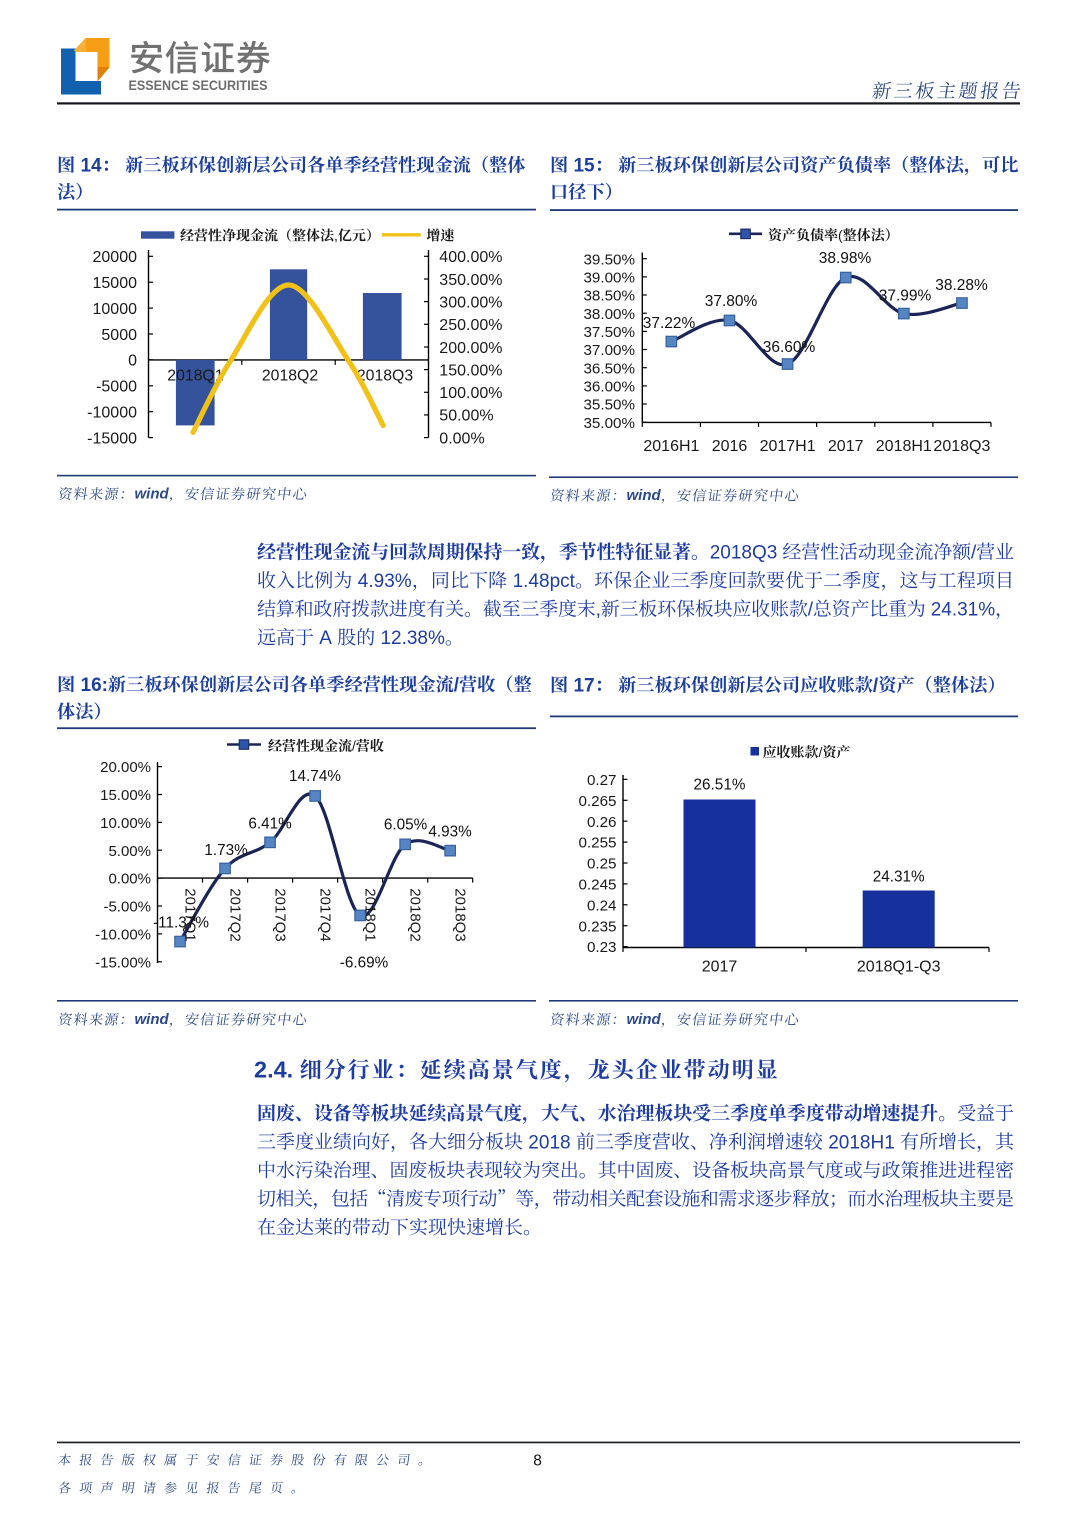  Describe the element at coordinates (95, 685) in the screenshot. I see `svg-text: 16:` at that location.